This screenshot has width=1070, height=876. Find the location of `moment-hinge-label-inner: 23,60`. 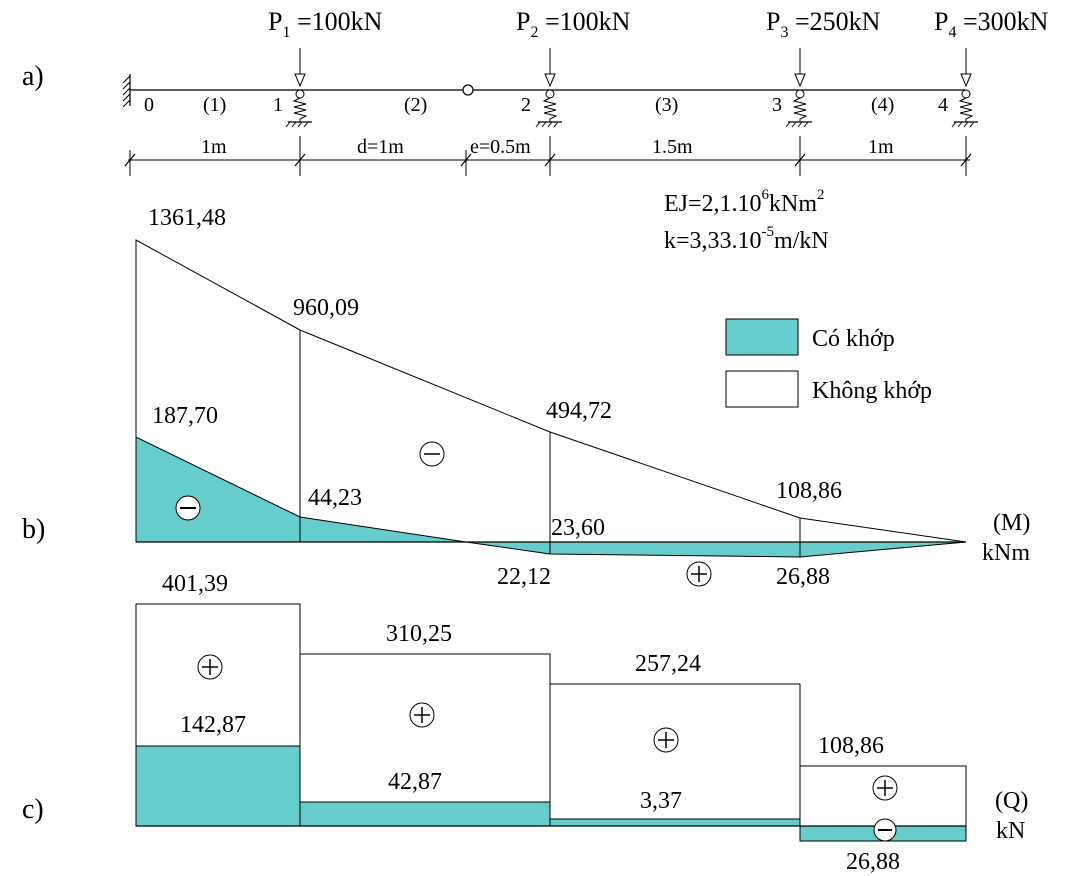

moment-hinge-label-inner: 23,60 is located at coordinates (578, 528).